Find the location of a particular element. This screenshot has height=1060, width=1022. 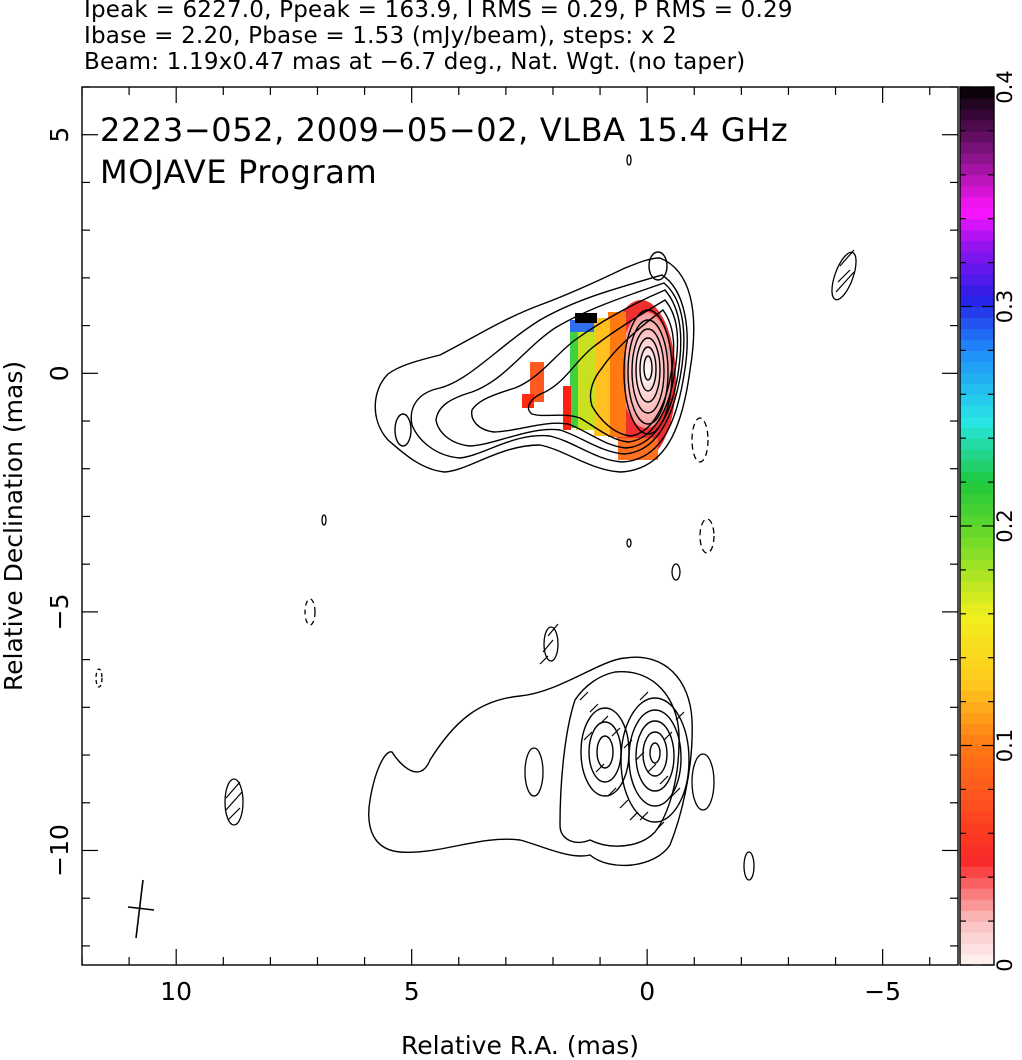

contour-blob-top is located at coordinates (658, 266).